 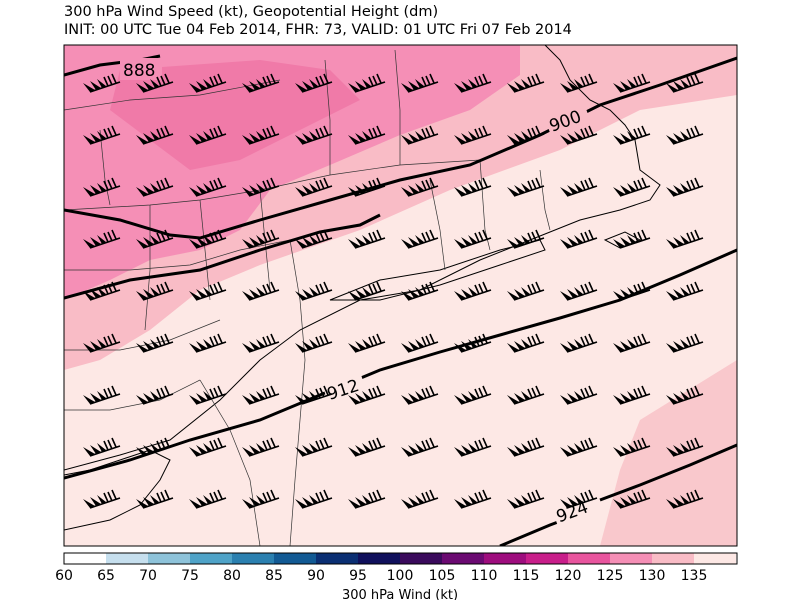 I want to click on colorbar-tick-label: 75, so click(x=190, y=576).